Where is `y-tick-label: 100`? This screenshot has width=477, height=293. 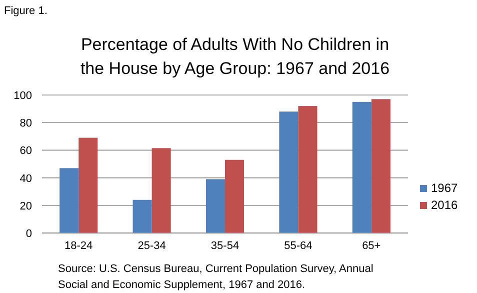
y-tick-label: 100 is located at coordinates (23, 96).